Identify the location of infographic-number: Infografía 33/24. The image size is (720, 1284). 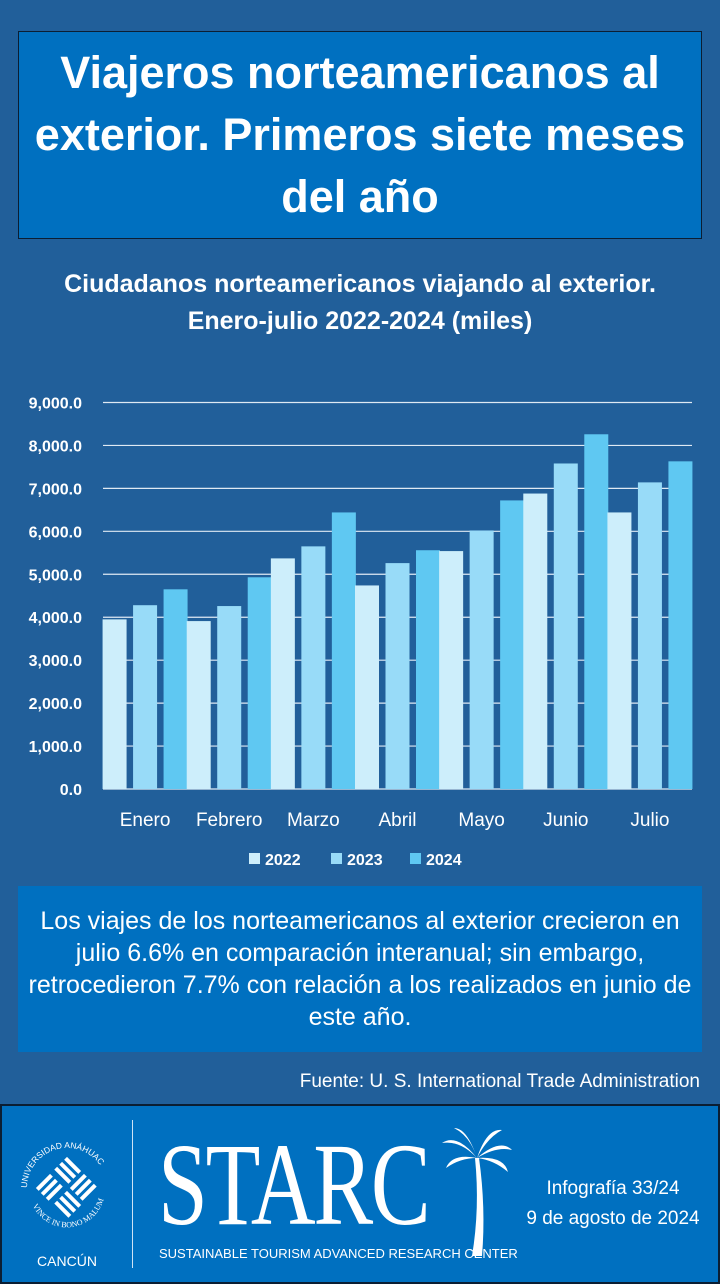
(613, 1188).